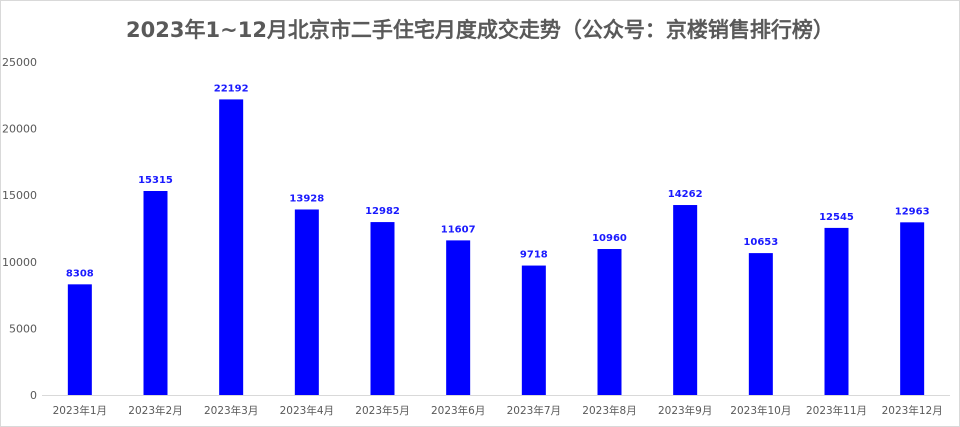  What do you see at coordinates (19, 262) in the screenshot?
I see `y-tick-label: 10000` at bounding box center [19, 262].